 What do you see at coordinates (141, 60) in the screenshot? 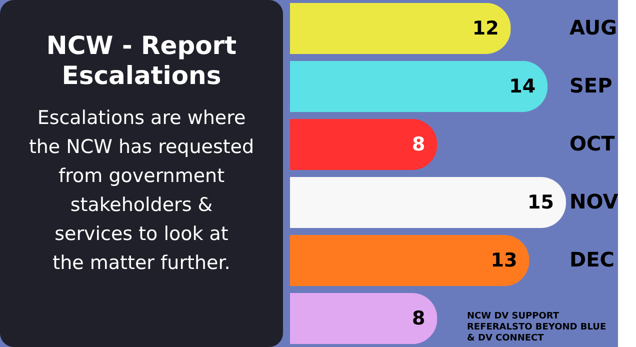
I see `text: NCW - Report Escalations` at bounding box center [141, 60].